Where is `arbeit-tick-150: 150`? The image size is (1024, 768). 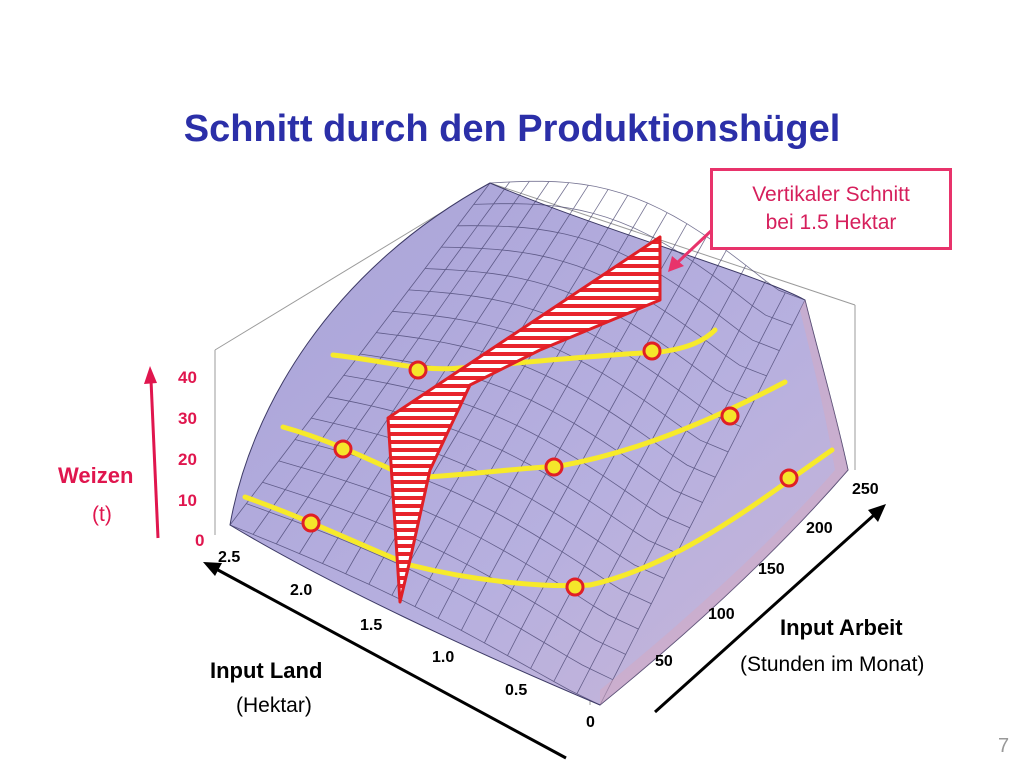 arbeit-tick-150: 150 is located at coordinates (771, 569).